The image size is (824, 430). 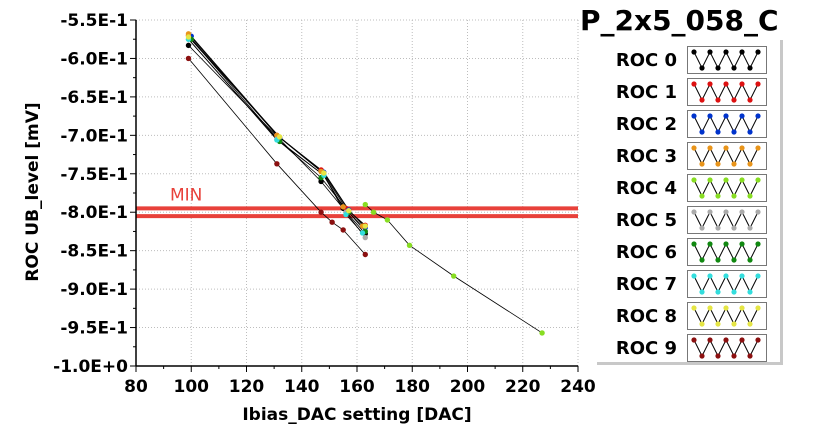 What do you see at coordinates (646, 124) in the screenshot?
I see `legend-label: ROC 2` at bounding box center [646, 124].